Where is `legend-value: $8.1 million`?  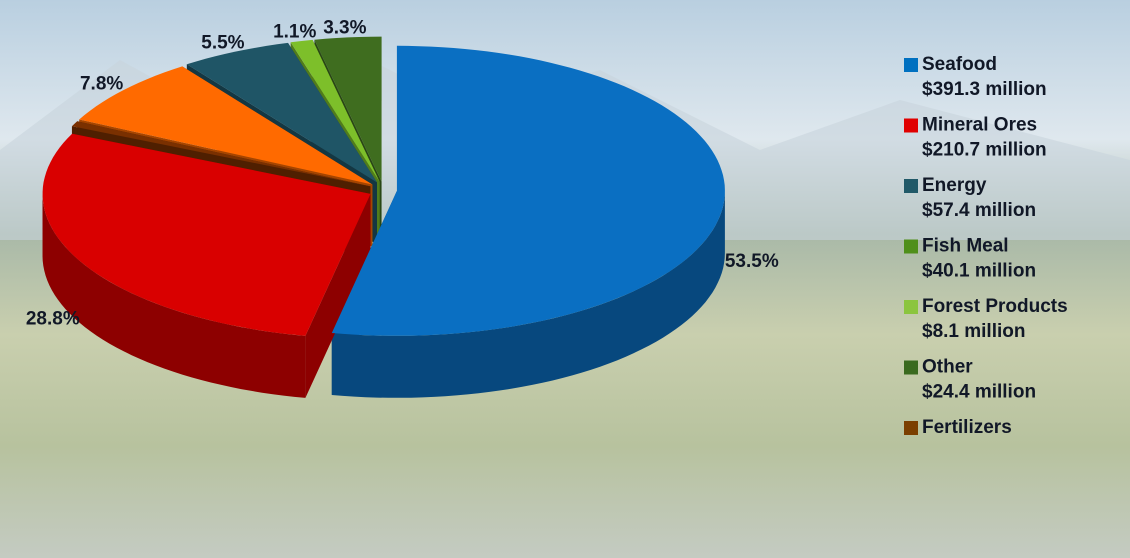
legend-value: $8.1 million is located at coordinates (973, 331).